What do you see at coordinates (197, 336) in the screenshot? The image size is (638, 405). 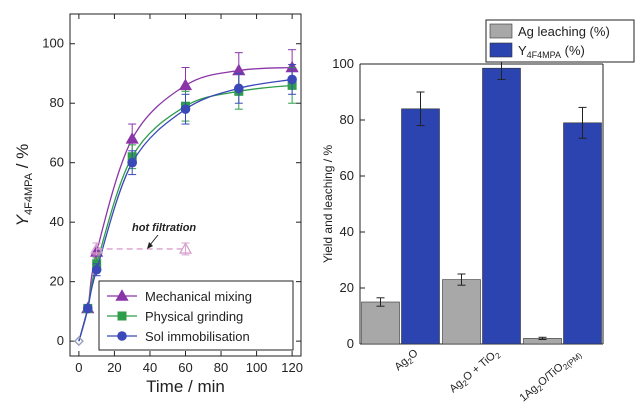 I see `legend-label: Sol immobilisation` at bounding box center [197, 336].